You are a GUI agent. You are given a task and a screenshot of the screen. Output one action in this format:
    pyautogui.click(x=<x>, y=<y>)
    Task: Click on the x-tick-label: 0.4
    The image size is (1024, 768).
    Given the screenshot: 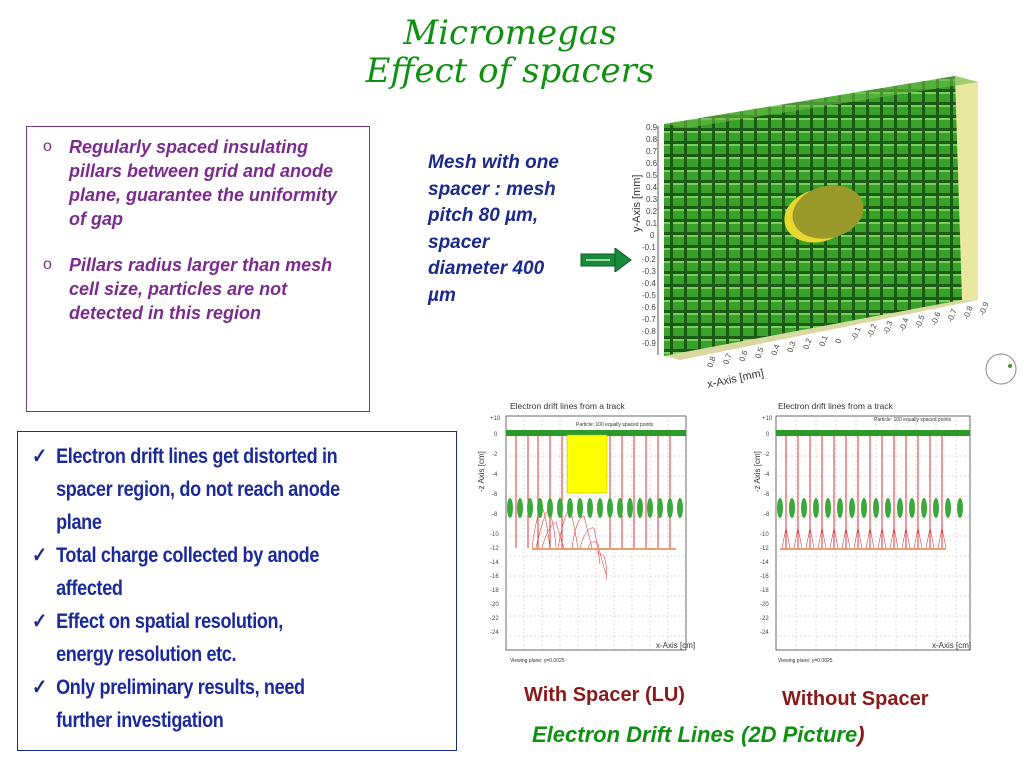 What is the action you would take?
    pyautogui.click(x=775, y=350)
    